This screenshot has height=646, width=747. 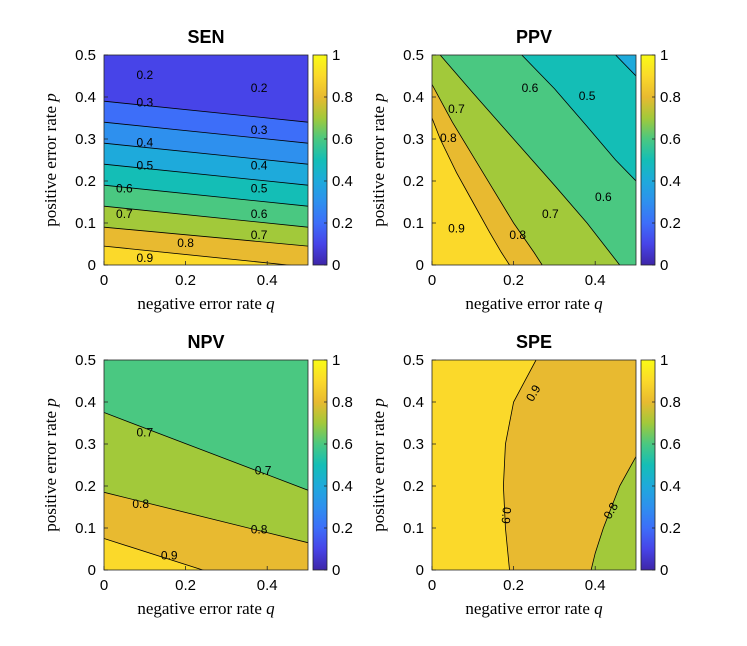 I want to click on panel-title: SEN, so click(x=205, y=37).